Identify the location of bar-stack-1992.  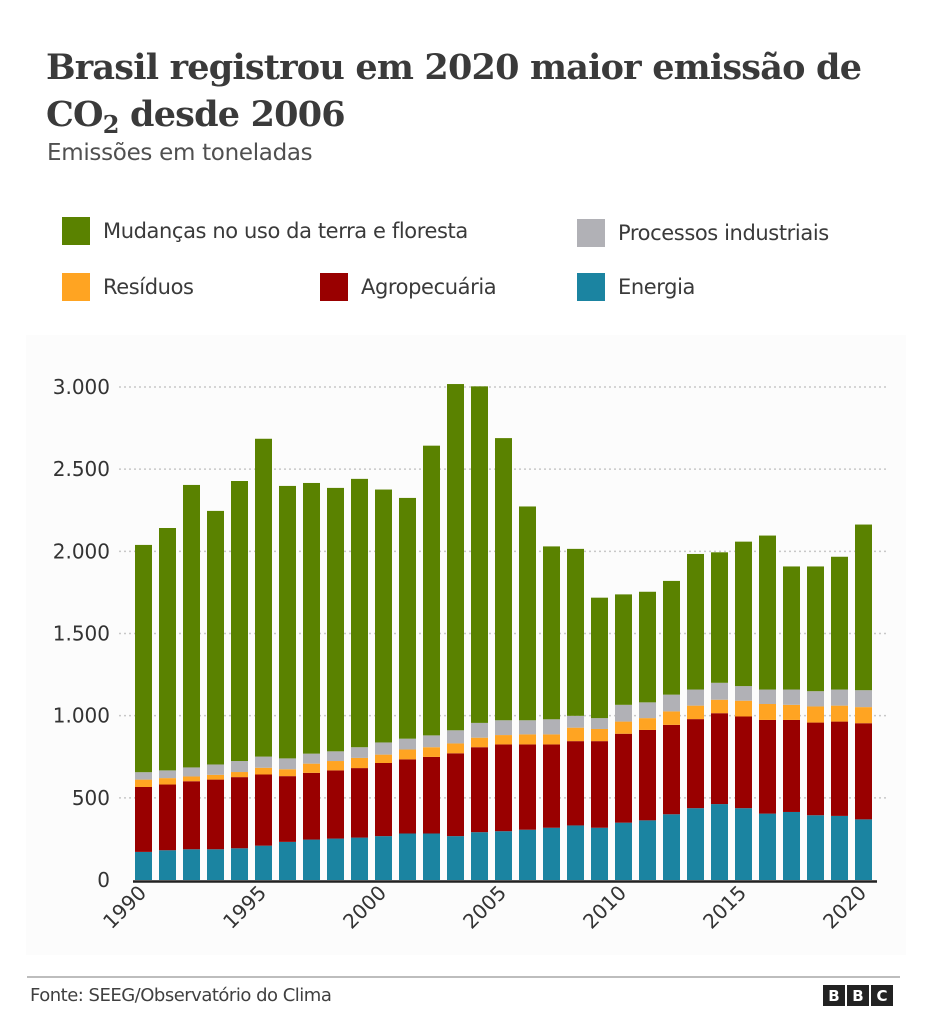
(191, 682).